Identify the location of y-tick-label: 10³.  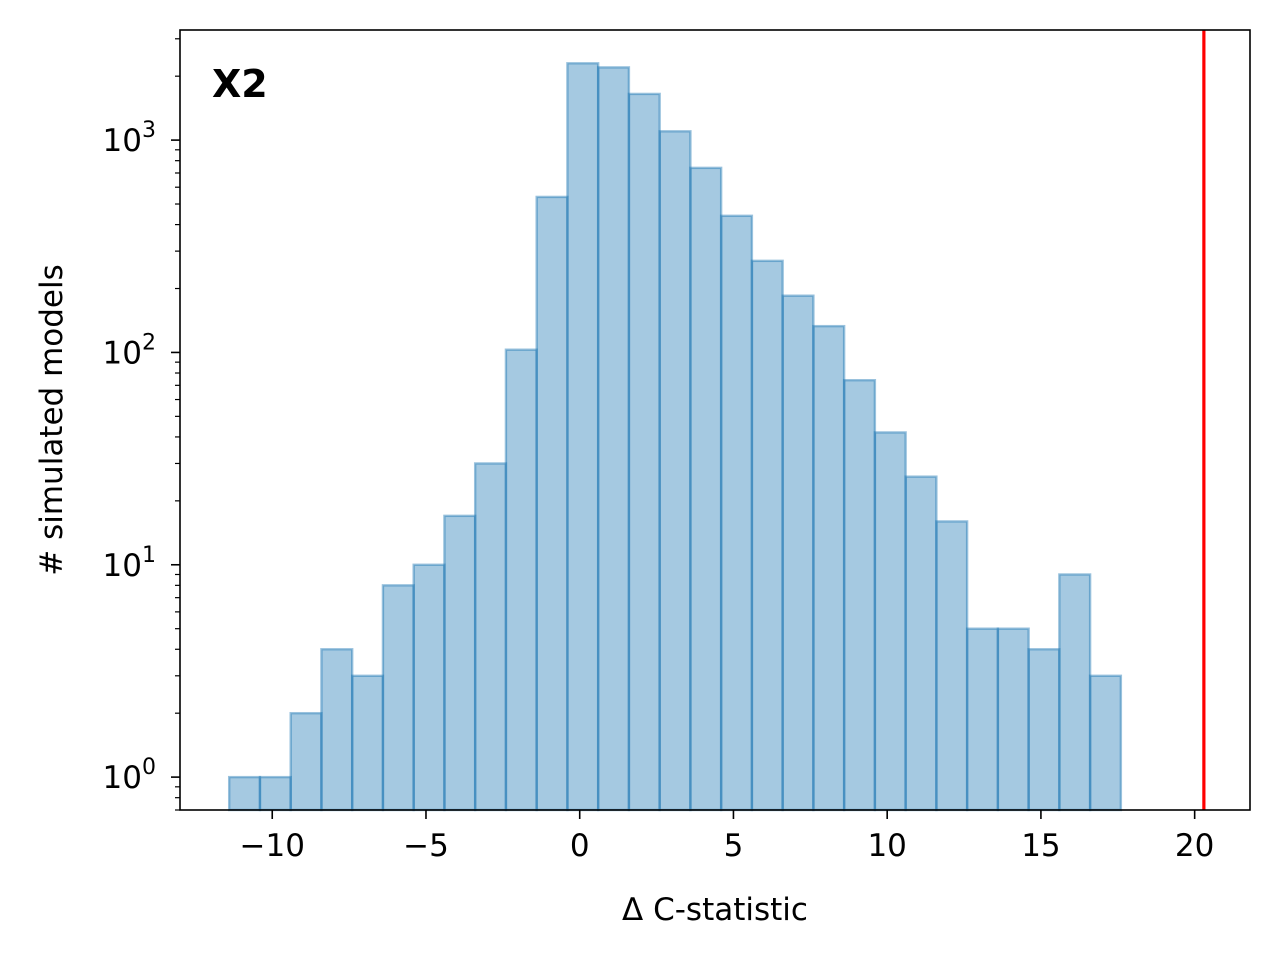
(129, 138).